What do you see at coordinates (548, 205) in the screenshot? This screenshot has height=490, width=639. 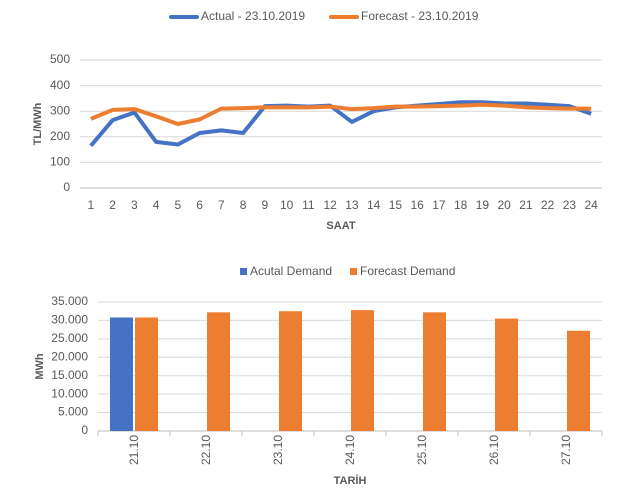 I see `x-tick-label: 22` at bounding box center [548, 205].